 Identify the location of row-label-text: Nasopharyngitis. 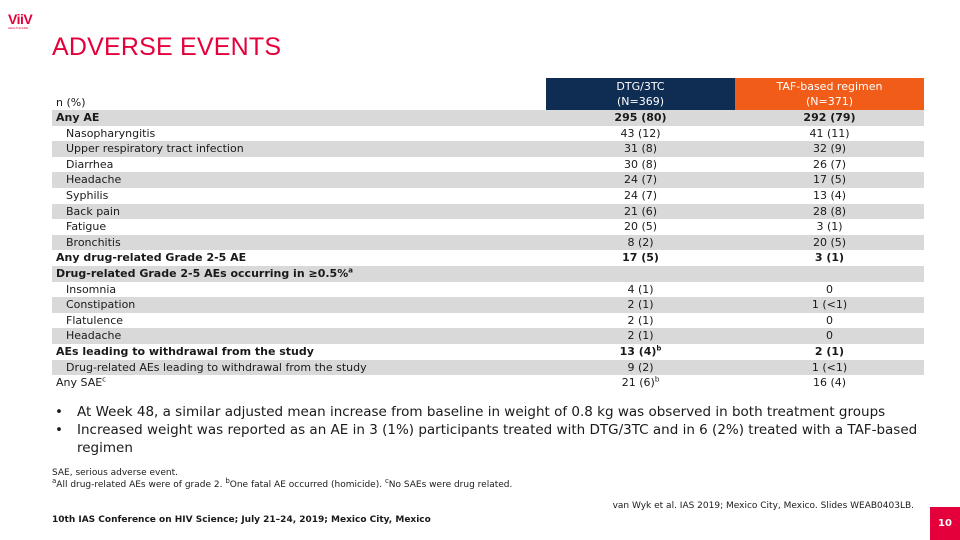
(111, 133).